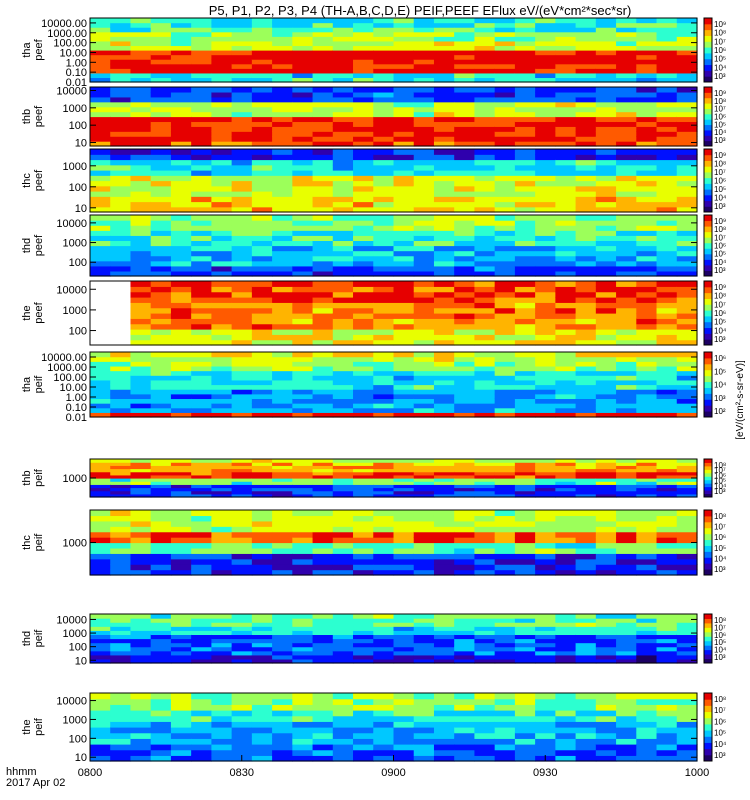 Image resolution: width=750 pixels, height=800 pixels. What do you see at coordinates (27, 384) in the screenshot?
I see `panel-probe-label: tha` at bounding box center [27, 384].